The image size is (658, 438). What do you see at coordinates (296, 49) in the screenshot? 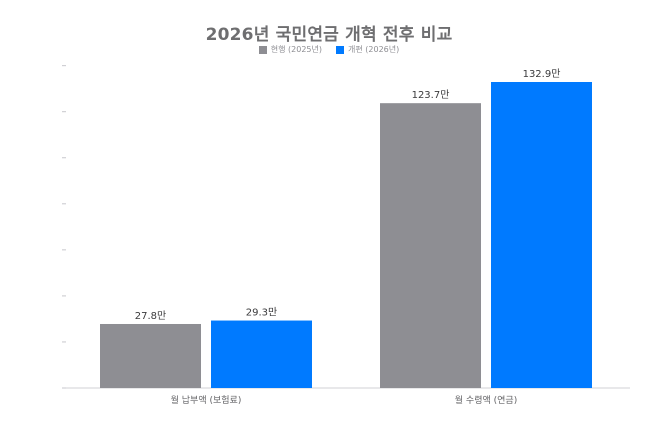
I see `legend-label-current: 현행 (2025년)` at bounding box center [296, 49].